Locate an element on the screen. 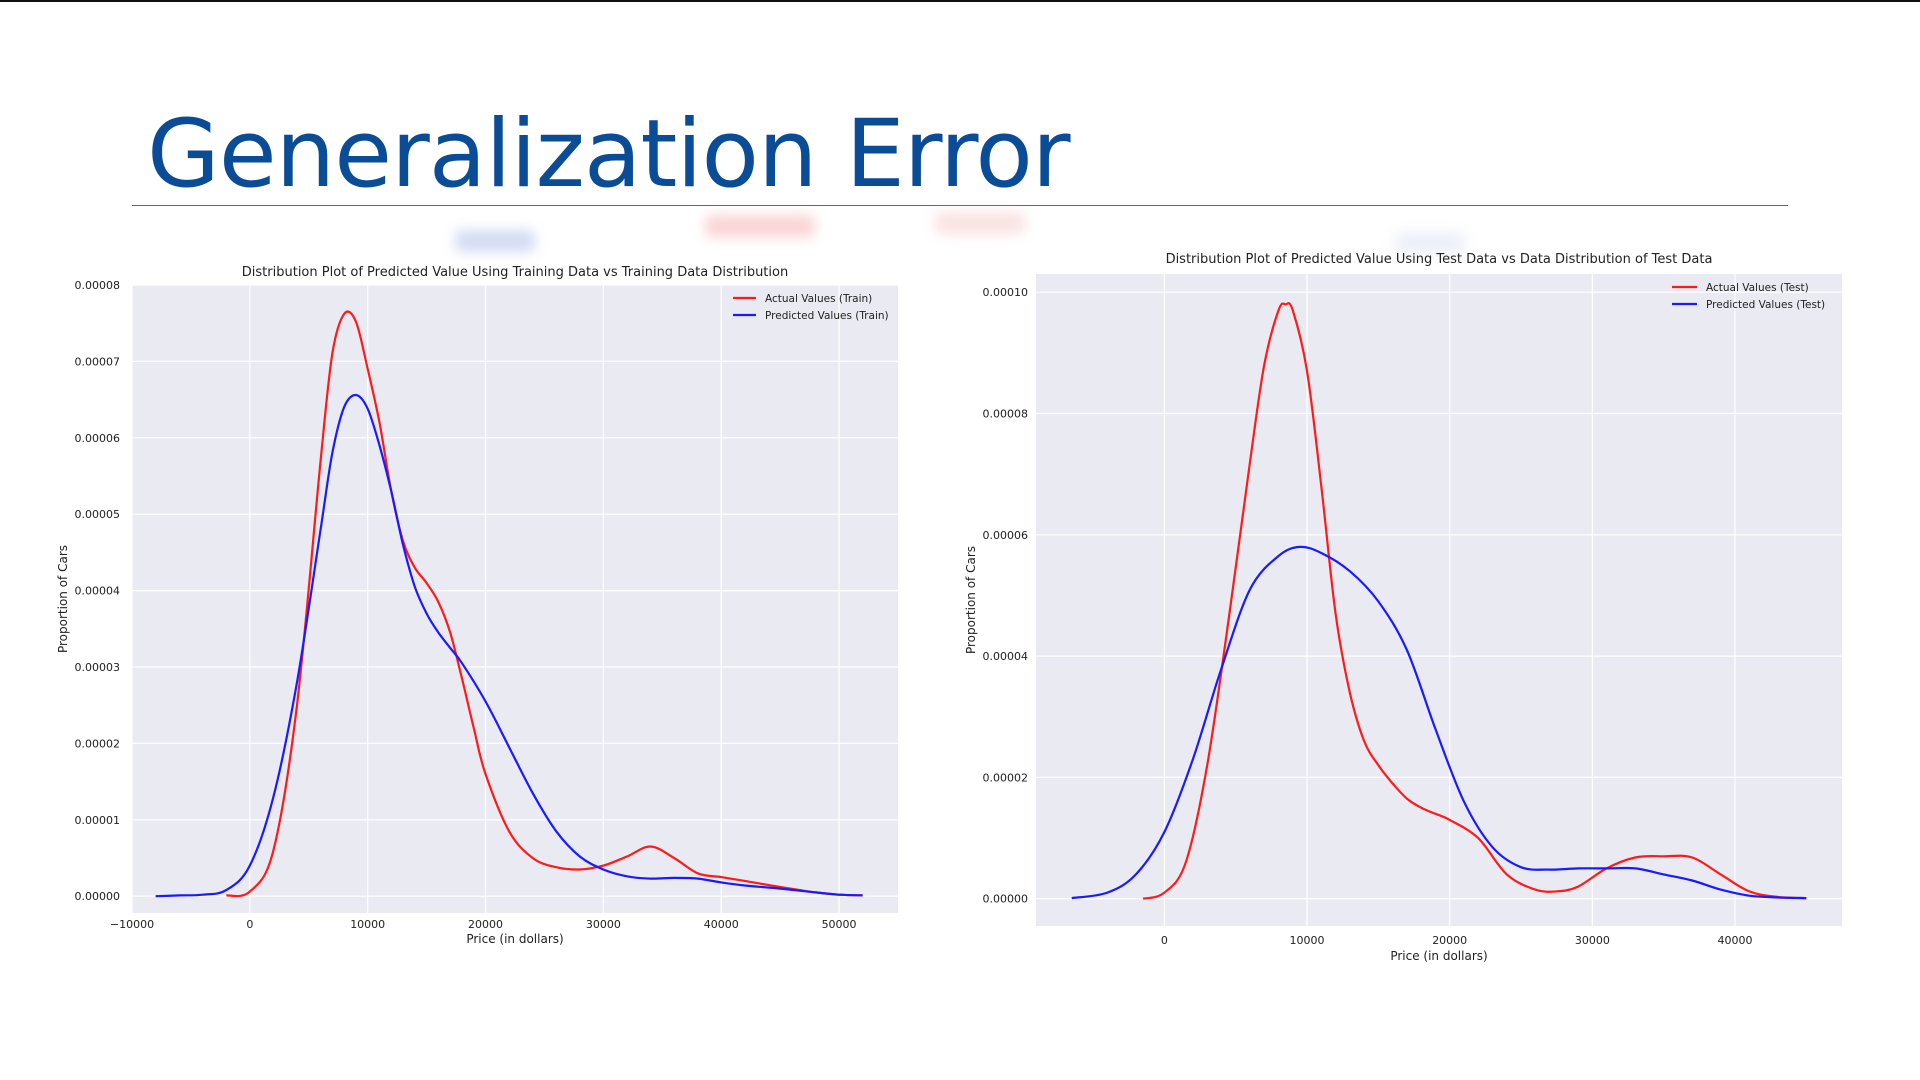 Image resolution: width=1920 pixels, height=1080 pixels. title-underline is located at coordinates (960, 205).